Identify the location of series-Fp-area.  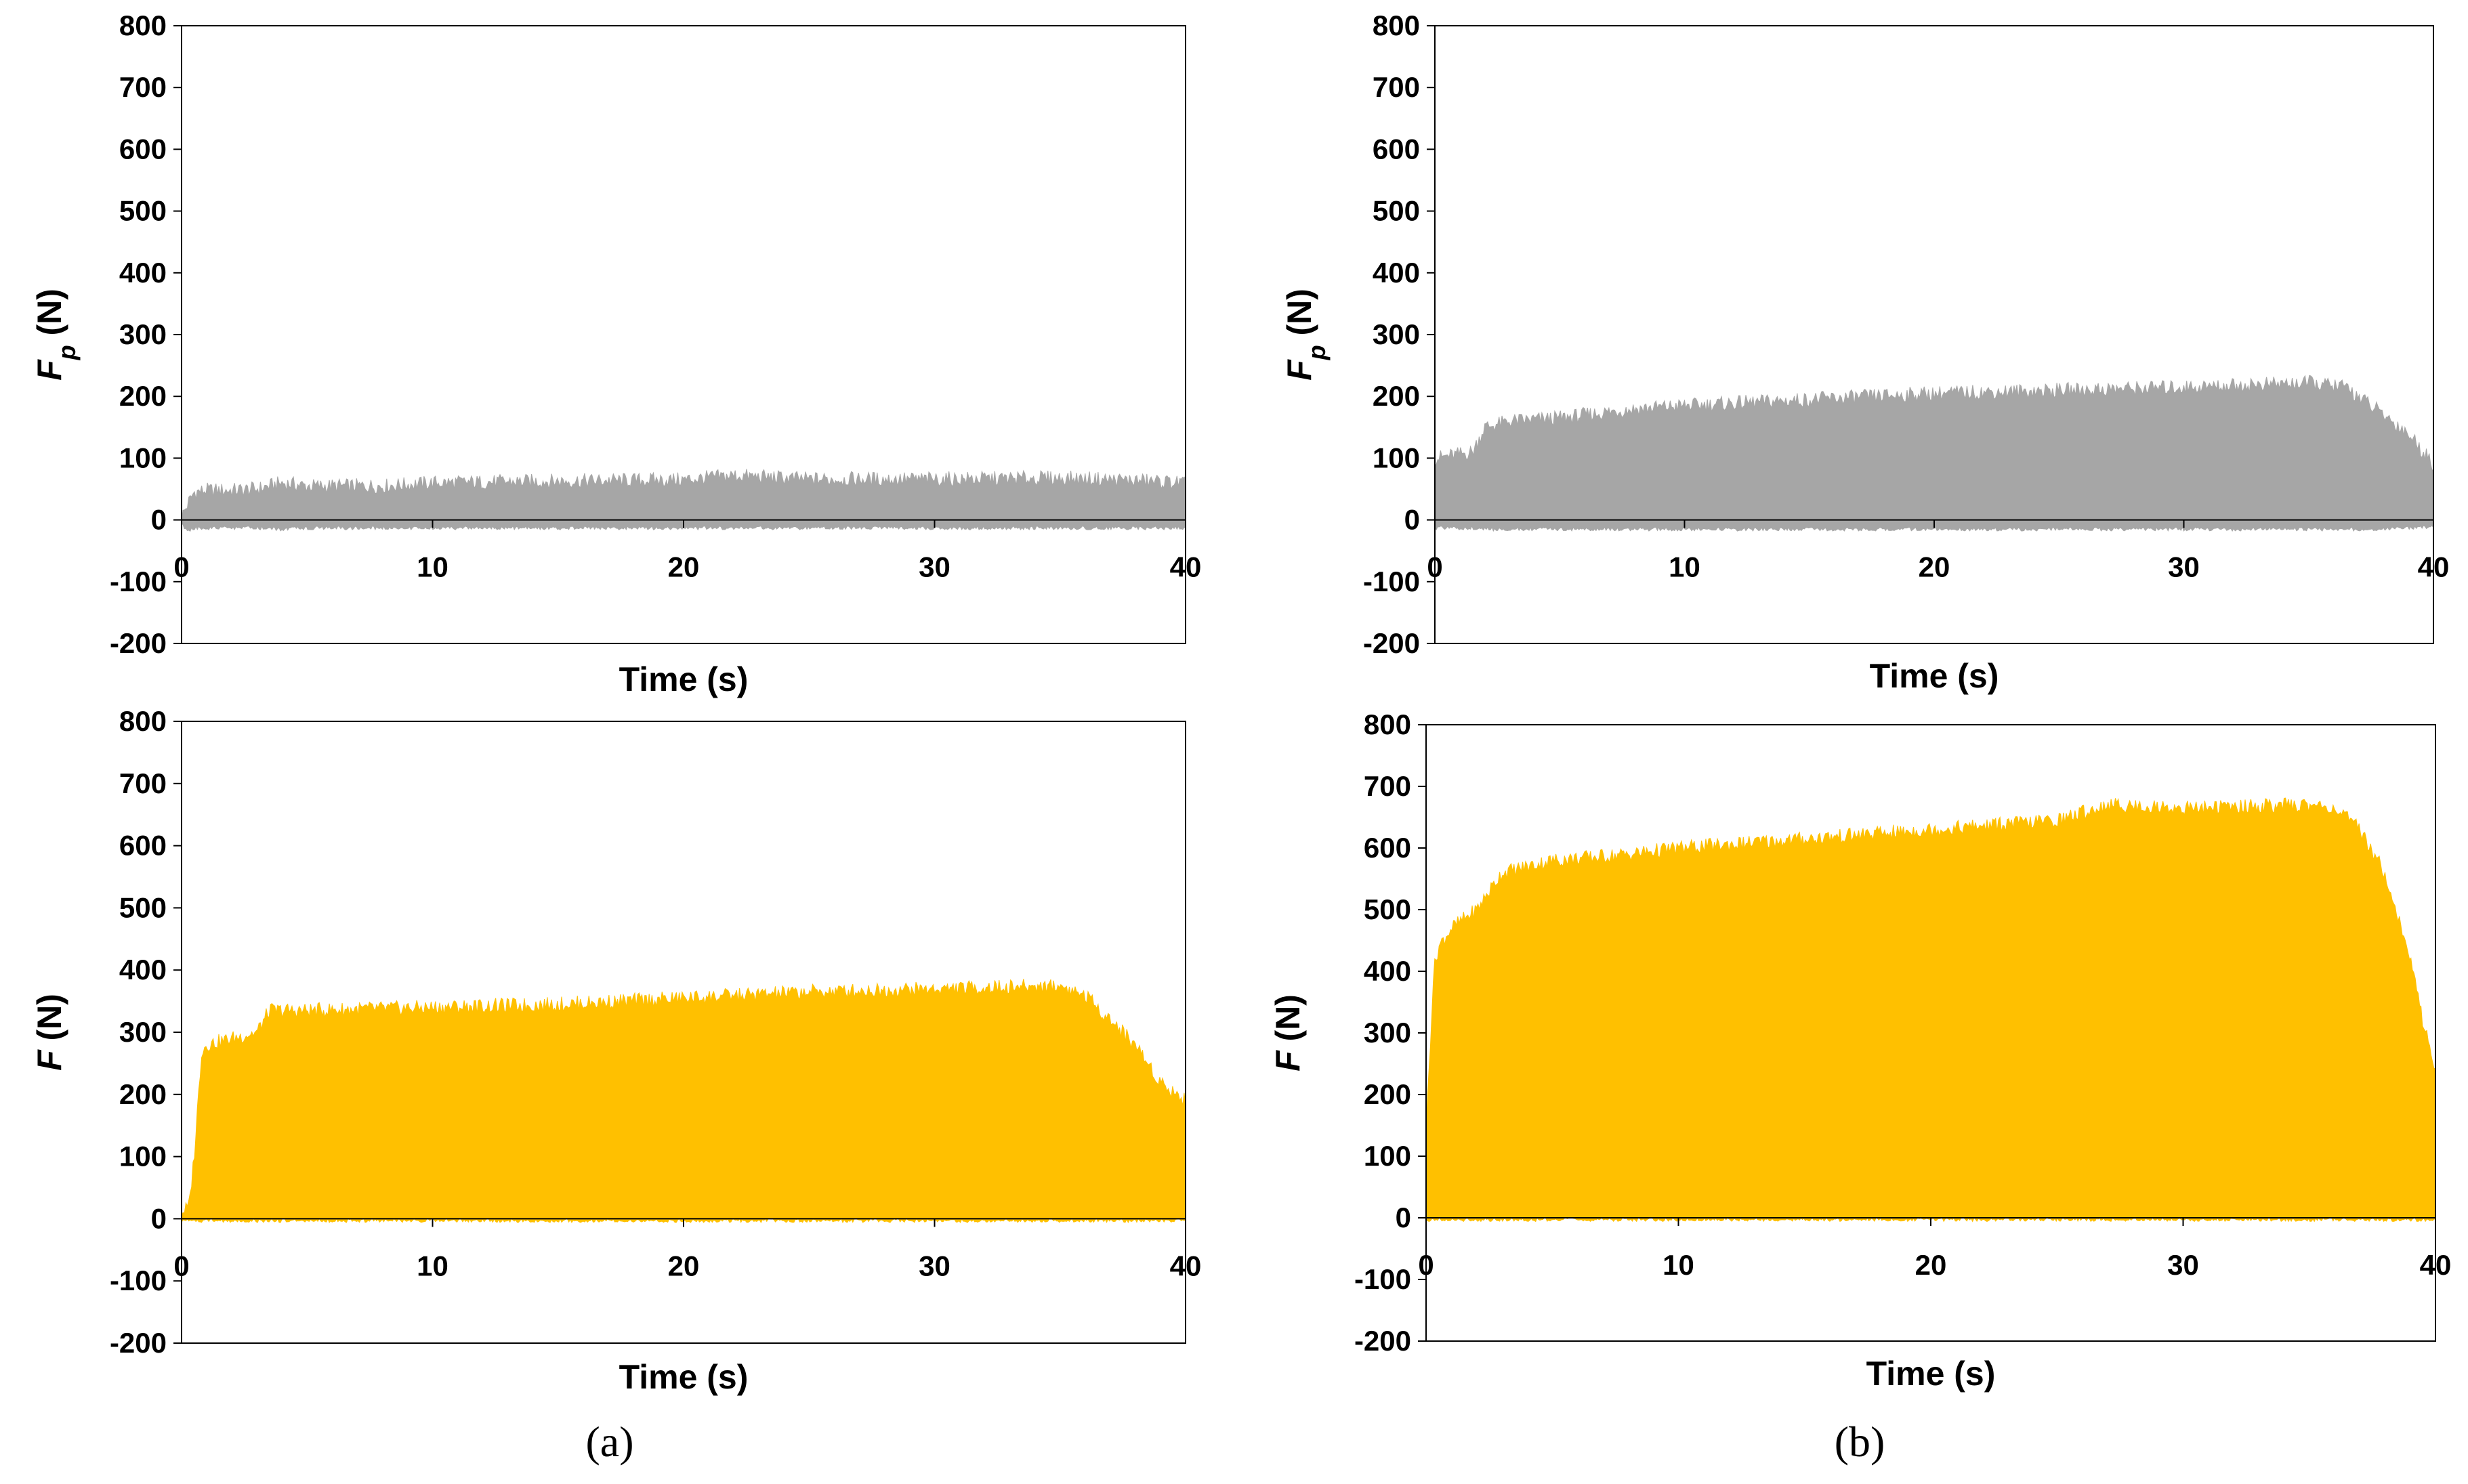
(1934, 453).